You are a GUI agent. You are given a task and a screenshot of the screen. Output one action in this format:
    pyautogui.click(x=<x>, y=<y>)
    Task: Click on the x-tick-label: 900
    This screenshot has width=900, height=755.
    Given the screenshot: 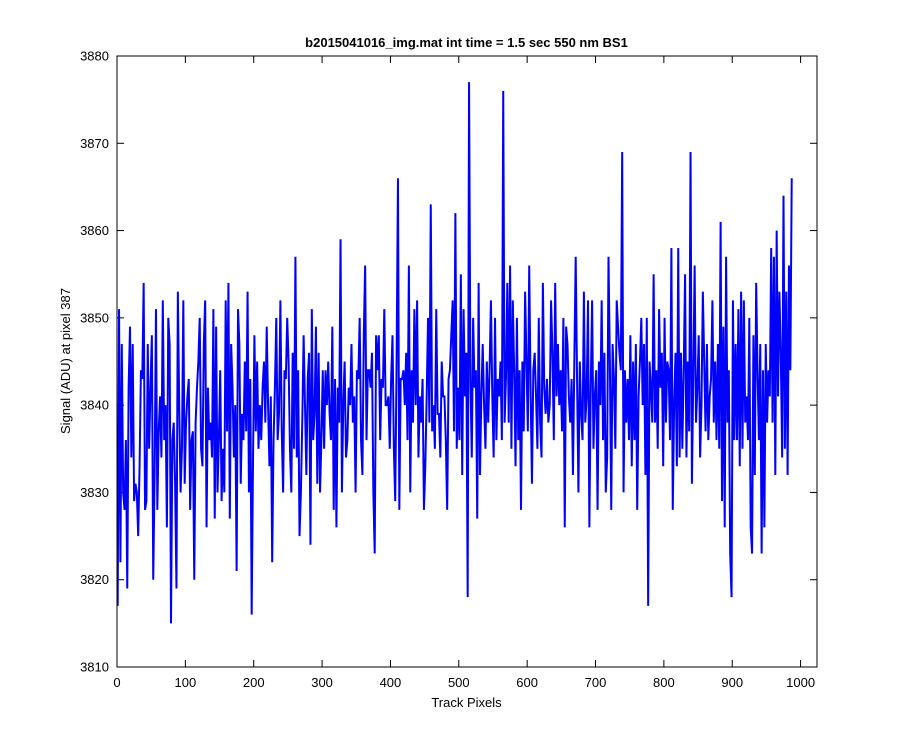 What is the action you would take?
    pyautogui.click(x=732, y=682)
    